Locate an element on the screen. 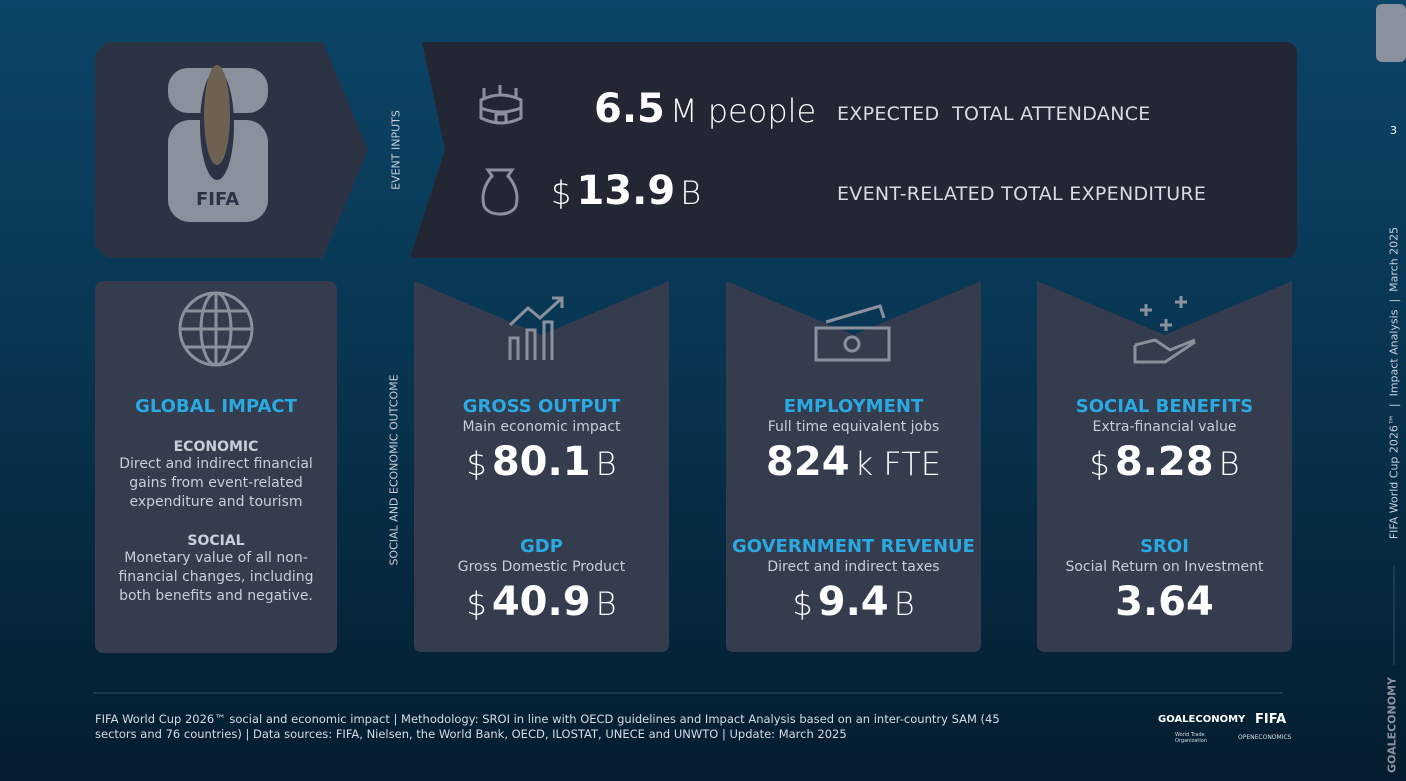 This screenshot has width=1406, height=781. metric-value: $ 40.9 B is located at coordinates (541, 602).